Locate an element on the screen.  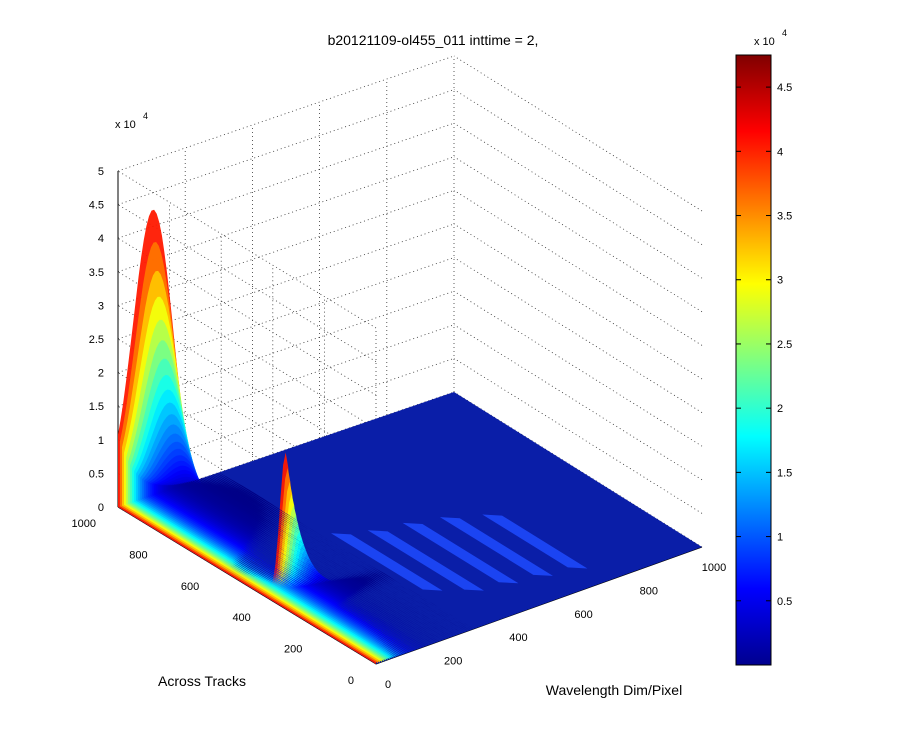
x-tick-label: 200 is located at coordinates (453, 662).